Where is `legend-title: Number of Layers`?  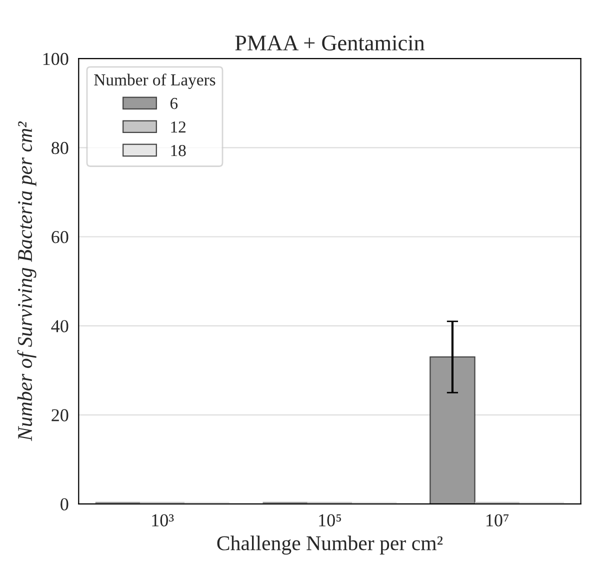
legend-title: Number of Layers is located at coordinates (155, 81).